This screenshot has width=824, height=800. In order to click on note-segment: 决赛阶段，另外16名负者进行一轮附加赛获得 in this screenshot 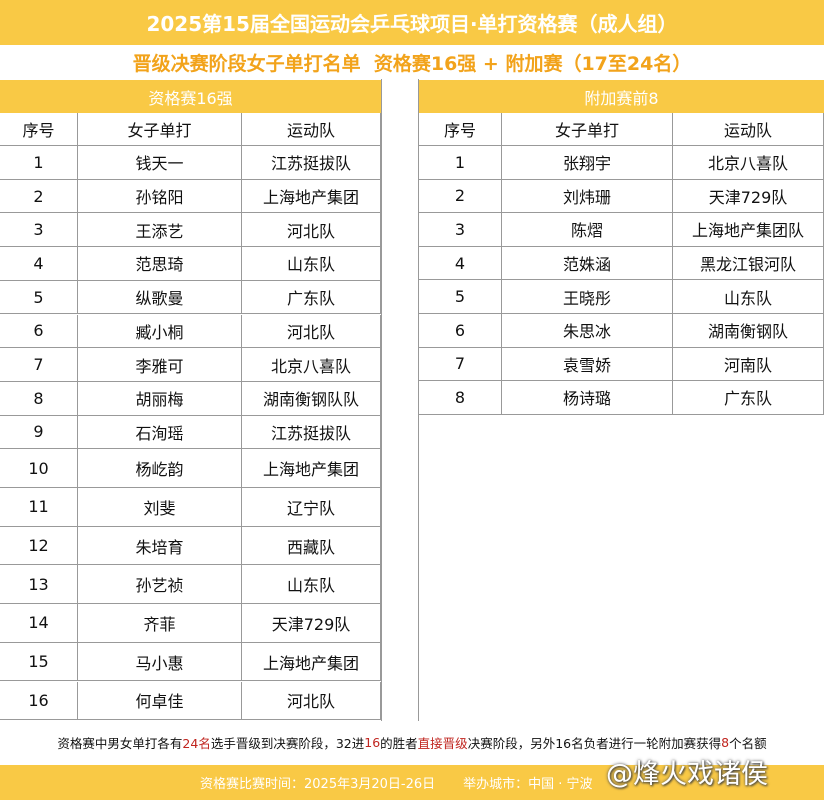, I will do `click(594, 743)`.